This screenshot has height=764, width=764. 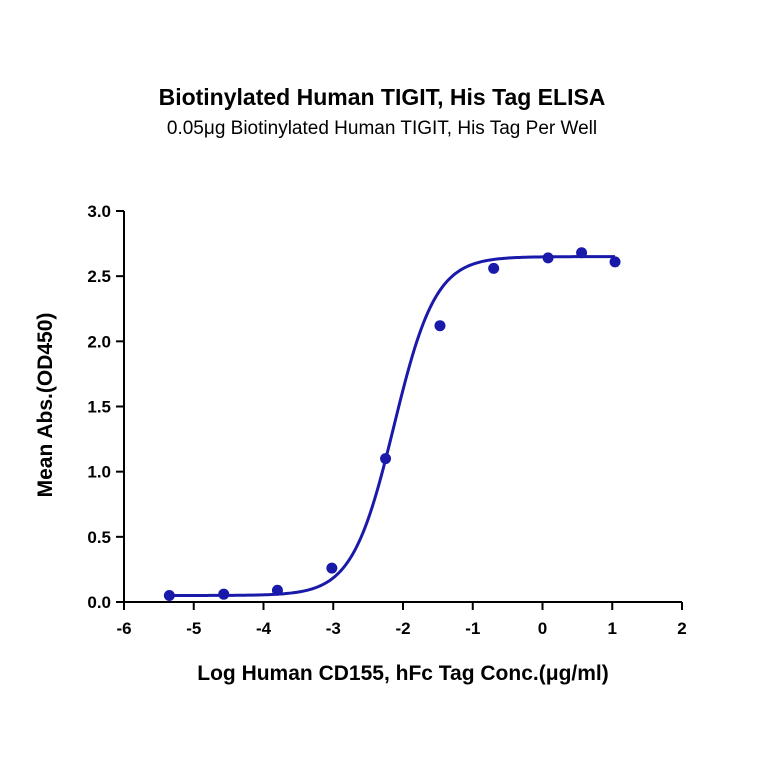 What do you see at coordinates (681, 628) in the screenshot?
I see `x-tick-label: 2` at bounding box center [681, 628].